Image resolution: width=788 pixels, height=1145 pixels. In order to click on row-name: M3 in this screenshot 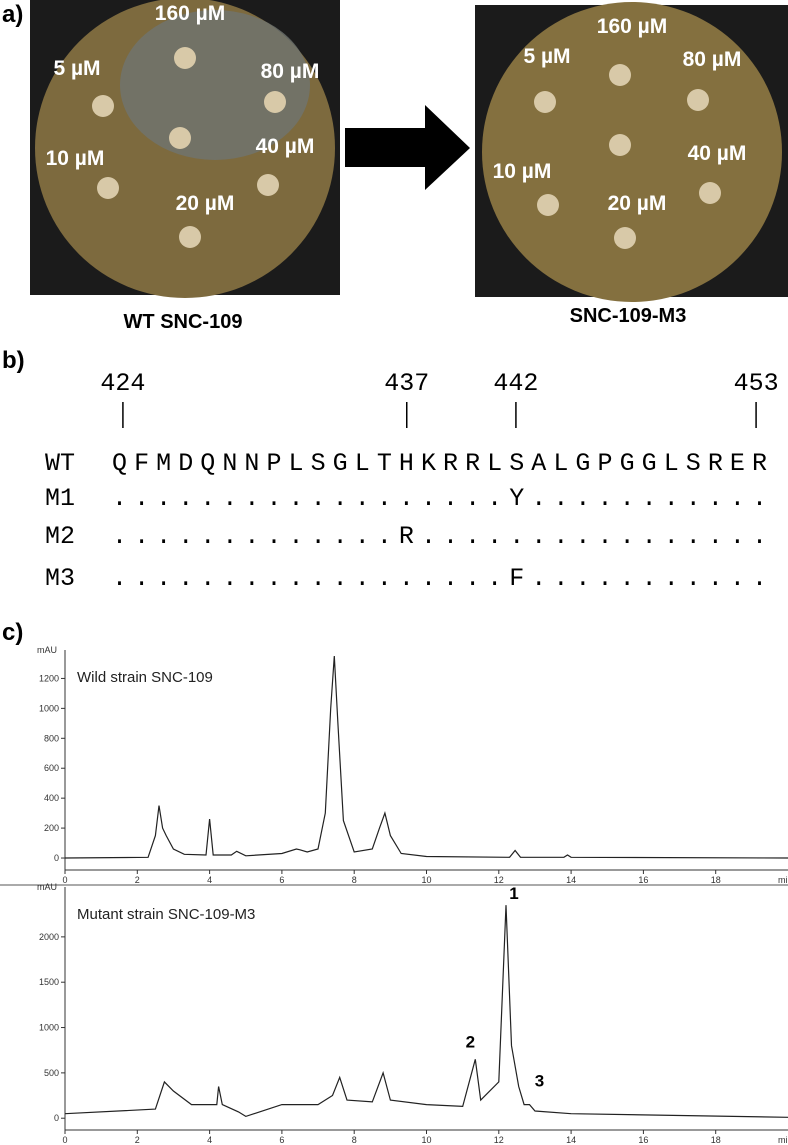, I will do `click(60, 578)`.